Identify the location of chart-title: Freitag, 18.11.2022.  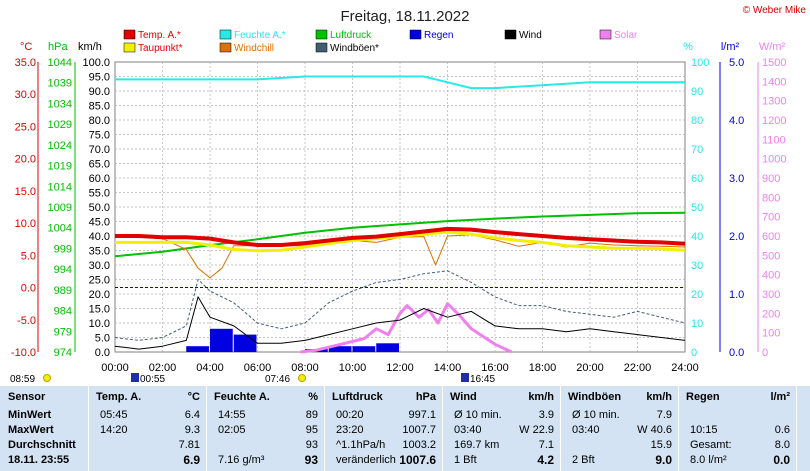
(405, 16).